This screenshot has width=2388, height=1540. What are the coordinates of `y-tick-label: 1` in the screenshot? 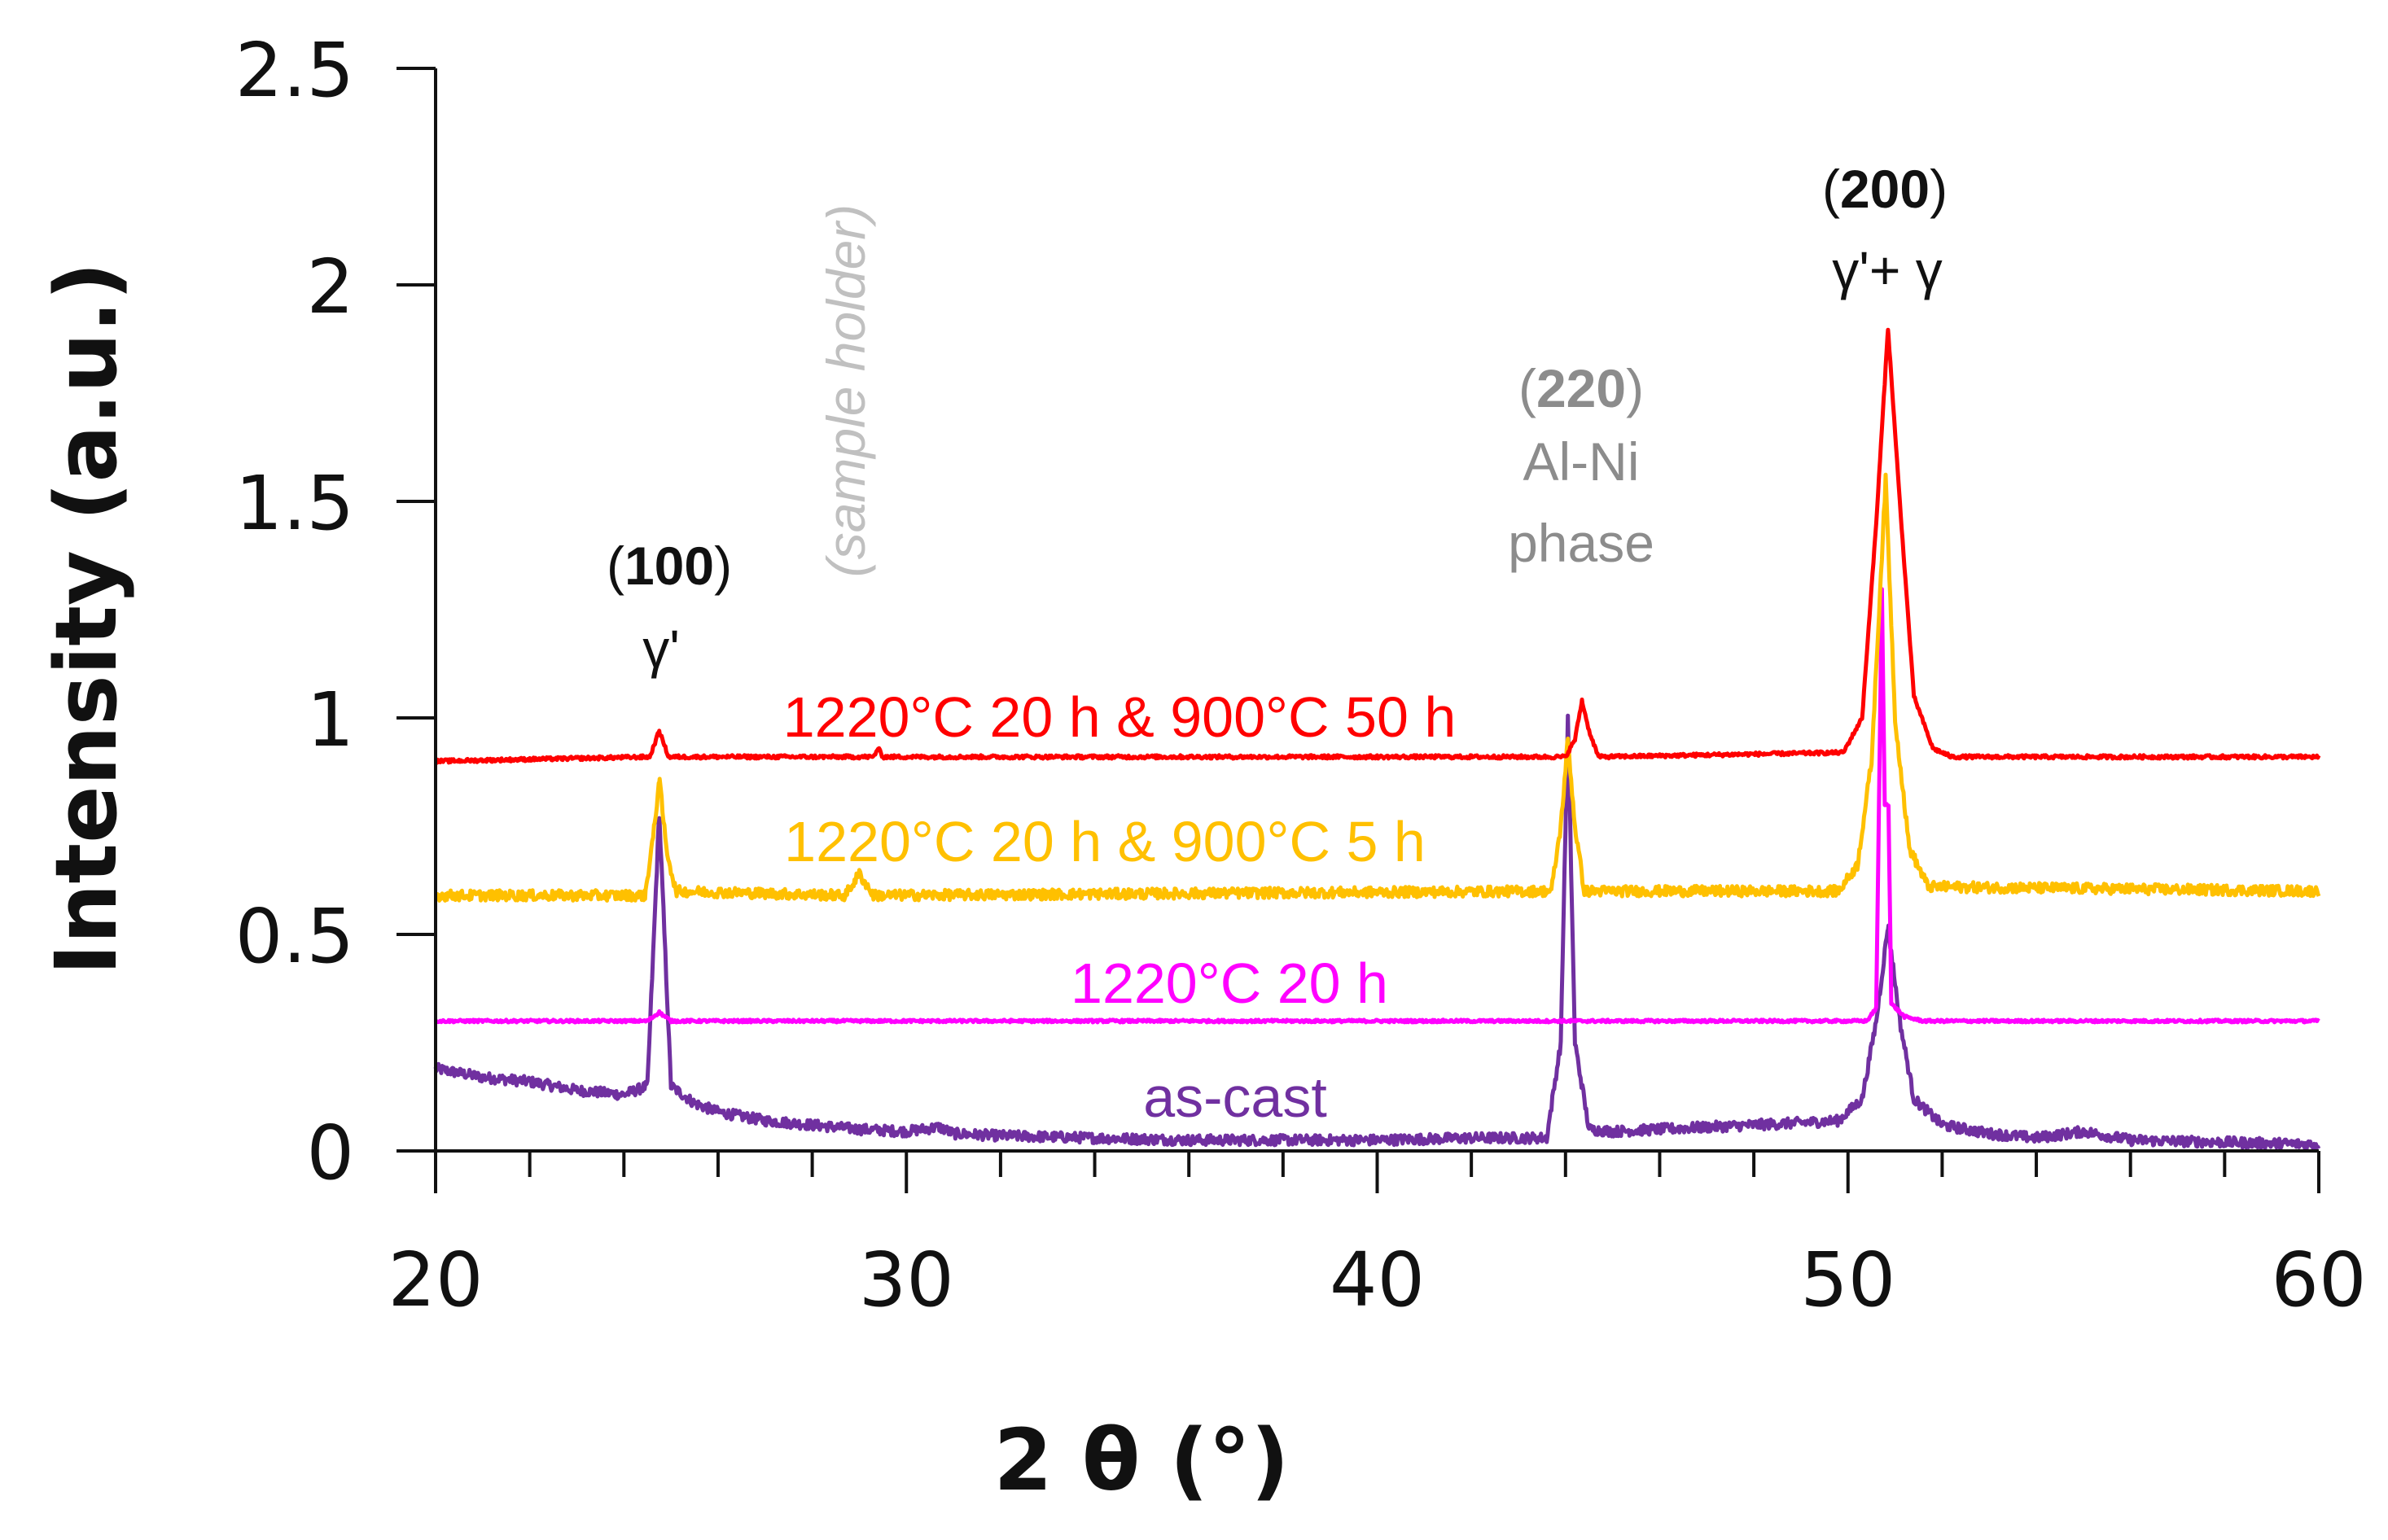 It's located at (330, 719).